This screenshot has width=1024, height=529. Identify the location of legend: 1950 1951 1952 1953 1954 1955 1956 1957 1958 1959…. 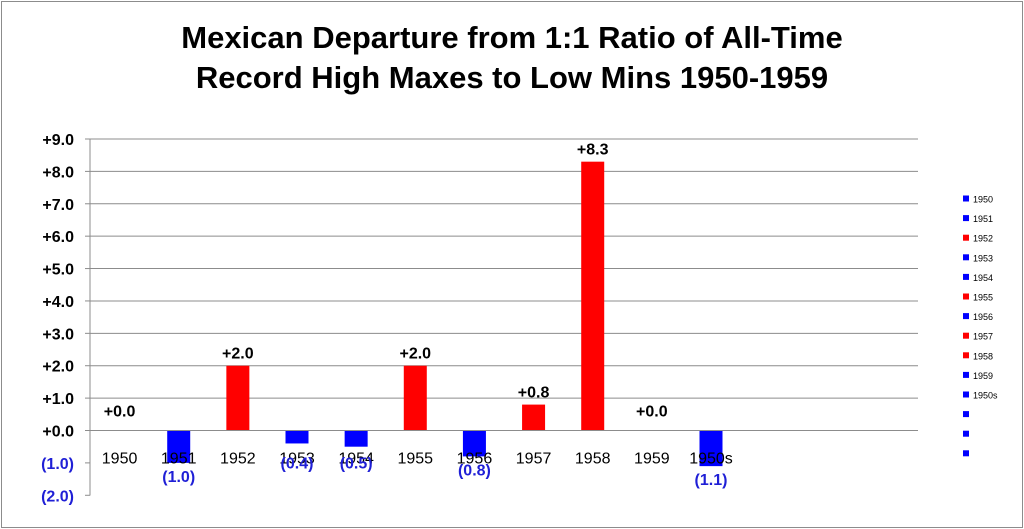
(980, 326).